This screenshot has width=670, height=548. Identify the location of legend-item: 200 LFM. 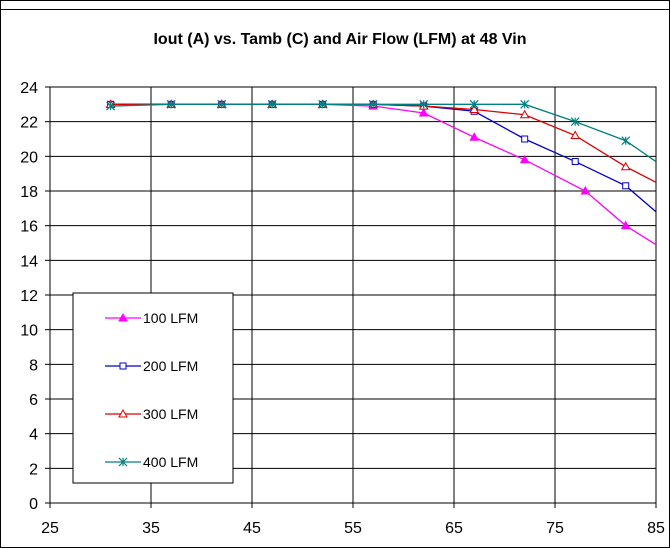
(151, 366).